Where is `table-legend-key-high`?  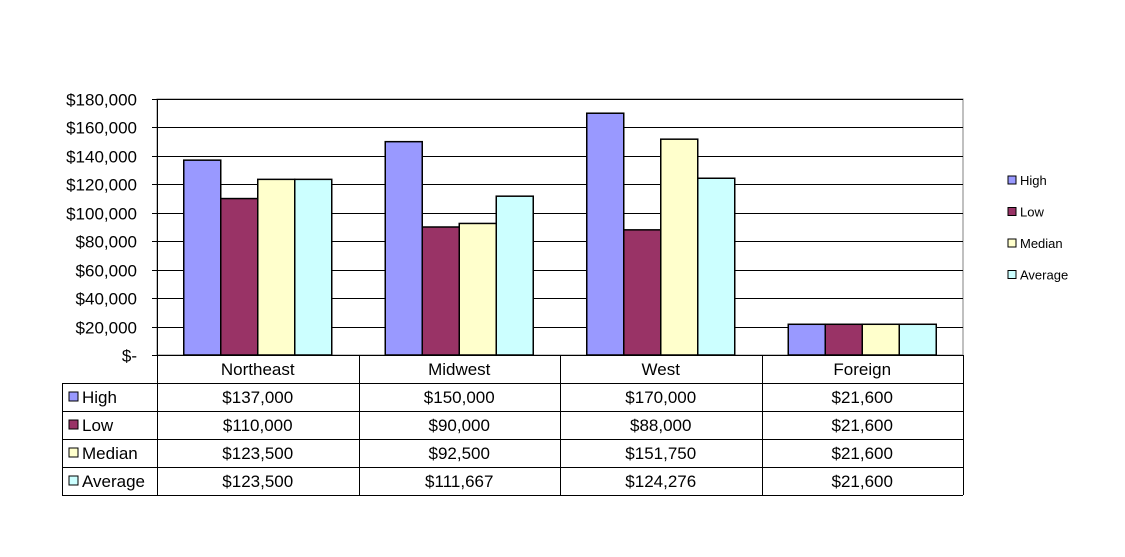 table-legend-key-high is located at coordinates (73, 396).